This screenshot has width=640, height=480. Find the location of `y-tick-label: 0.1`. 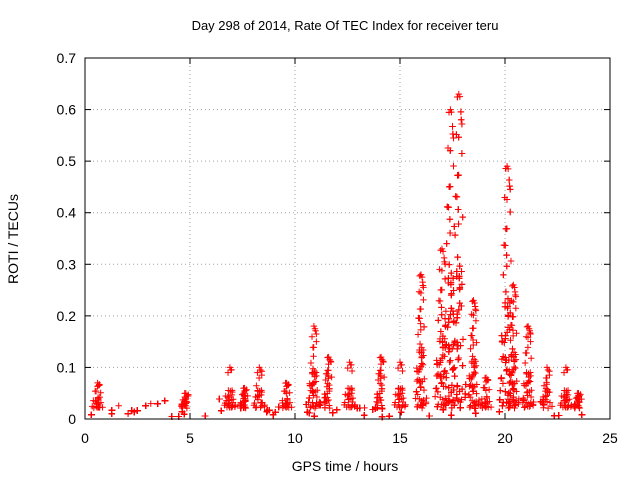

y-tick-label: 0.1 is located at coordinates (67, 367).